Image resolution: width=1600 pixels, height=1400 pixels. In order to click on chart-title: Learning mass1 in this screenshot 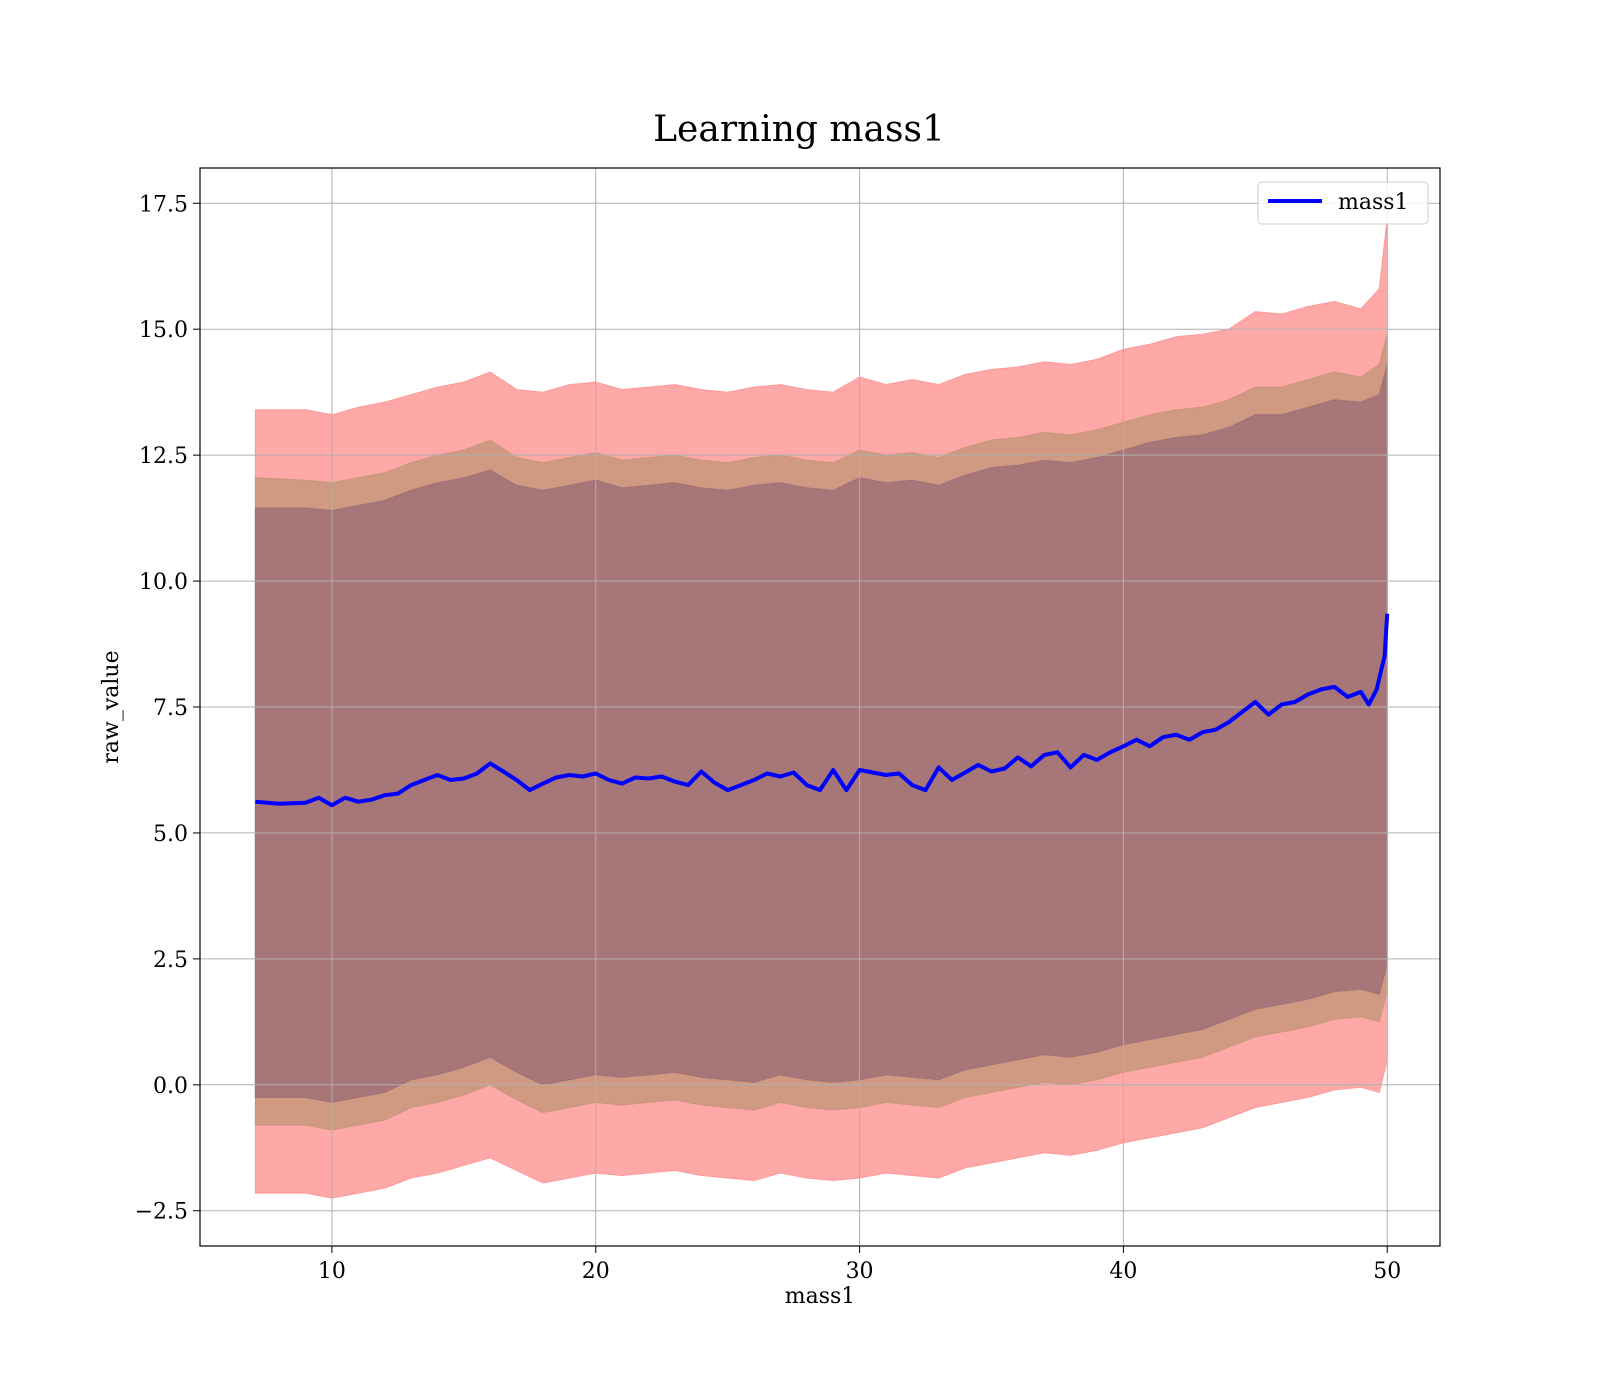, I will do `click(799, 129)`.